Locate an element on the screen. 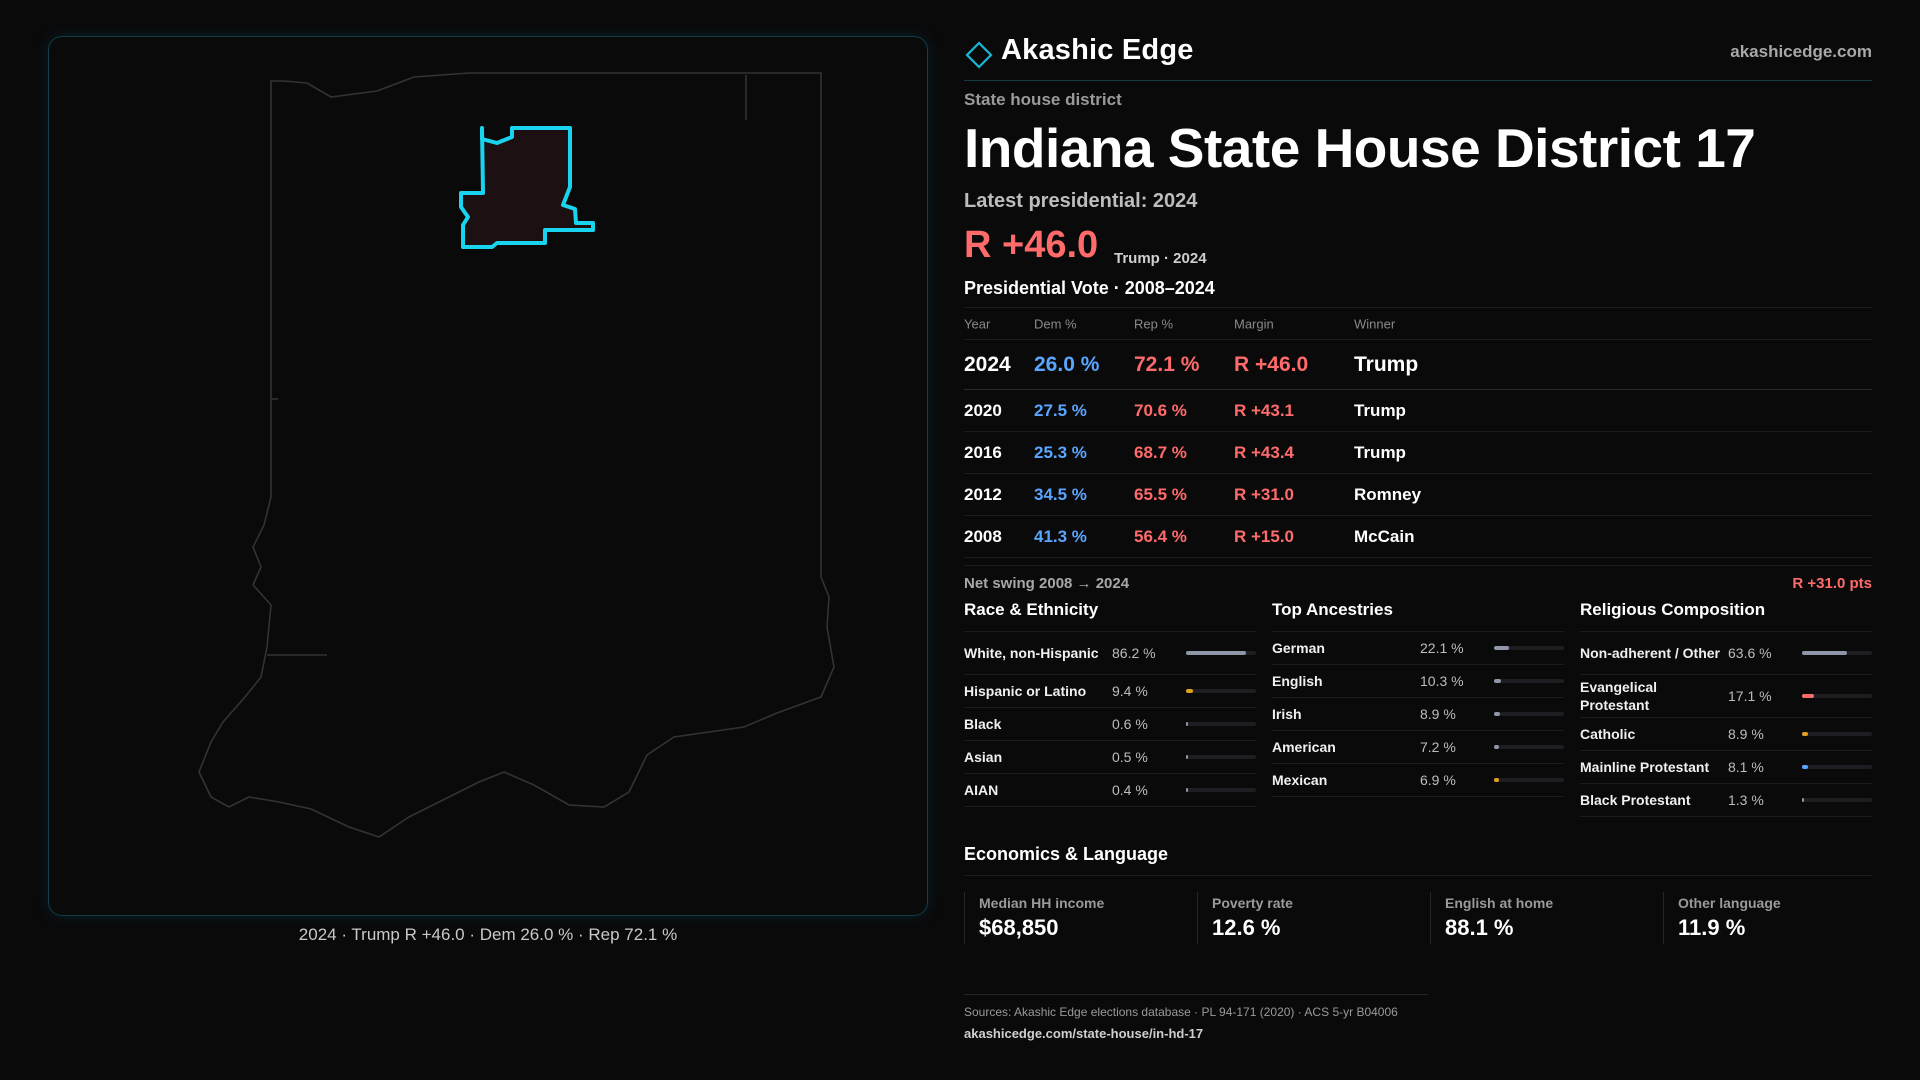 The height and width of the screenshot is (1080, 1920). item-value: 1.3 % is located at coordinates (1746, 800).